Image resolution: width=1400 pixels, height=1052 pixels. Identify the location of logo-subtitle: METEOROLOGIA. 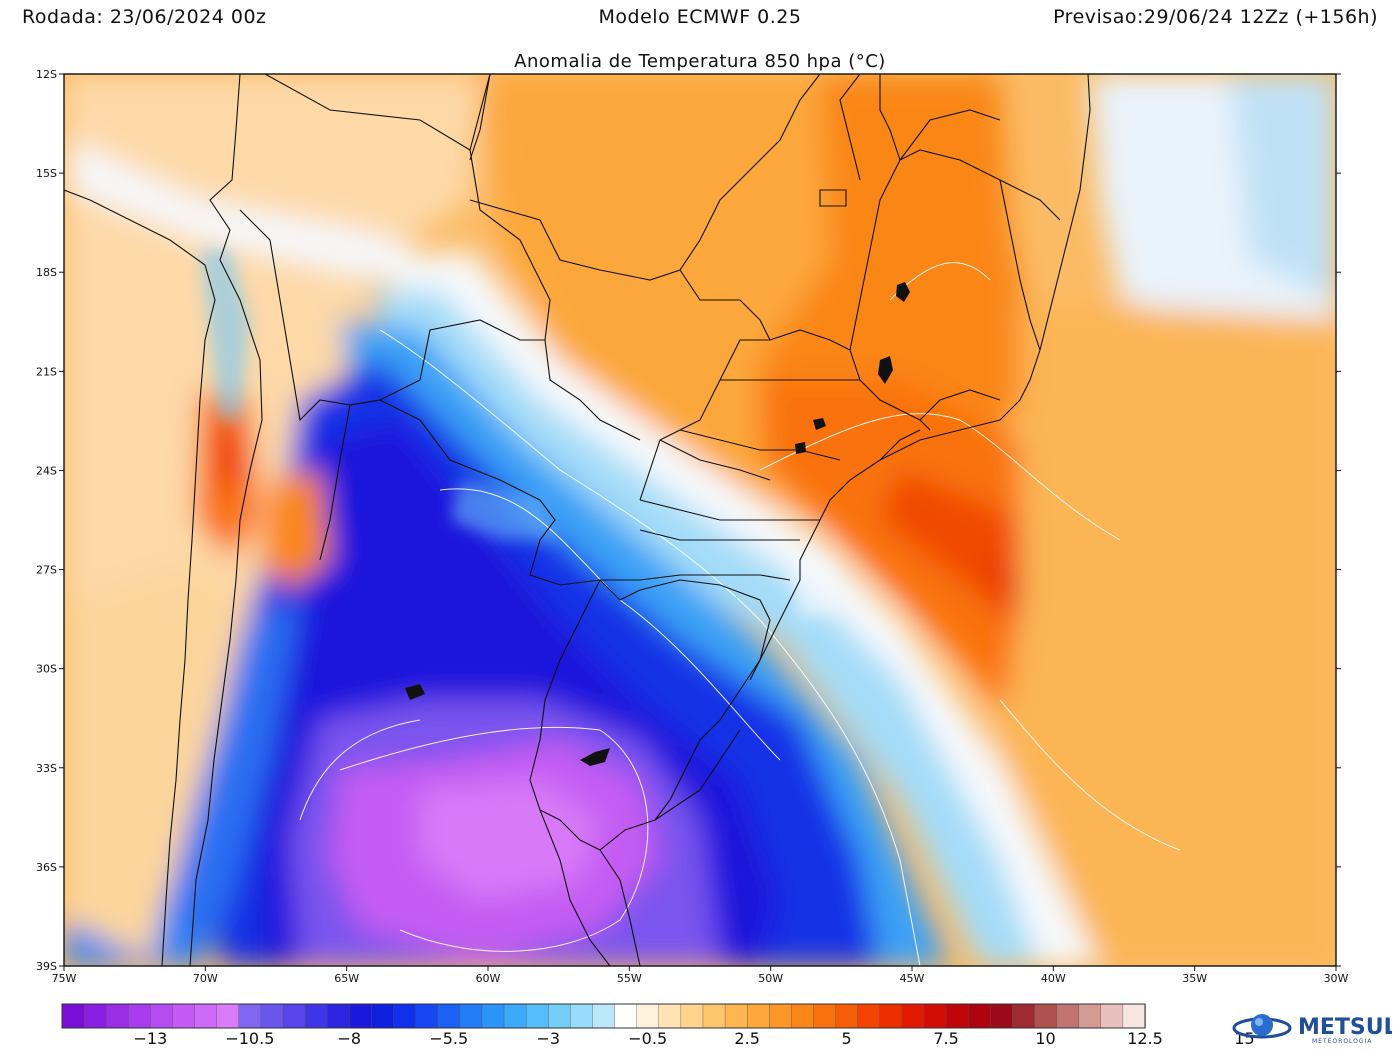
(1342, 1041).